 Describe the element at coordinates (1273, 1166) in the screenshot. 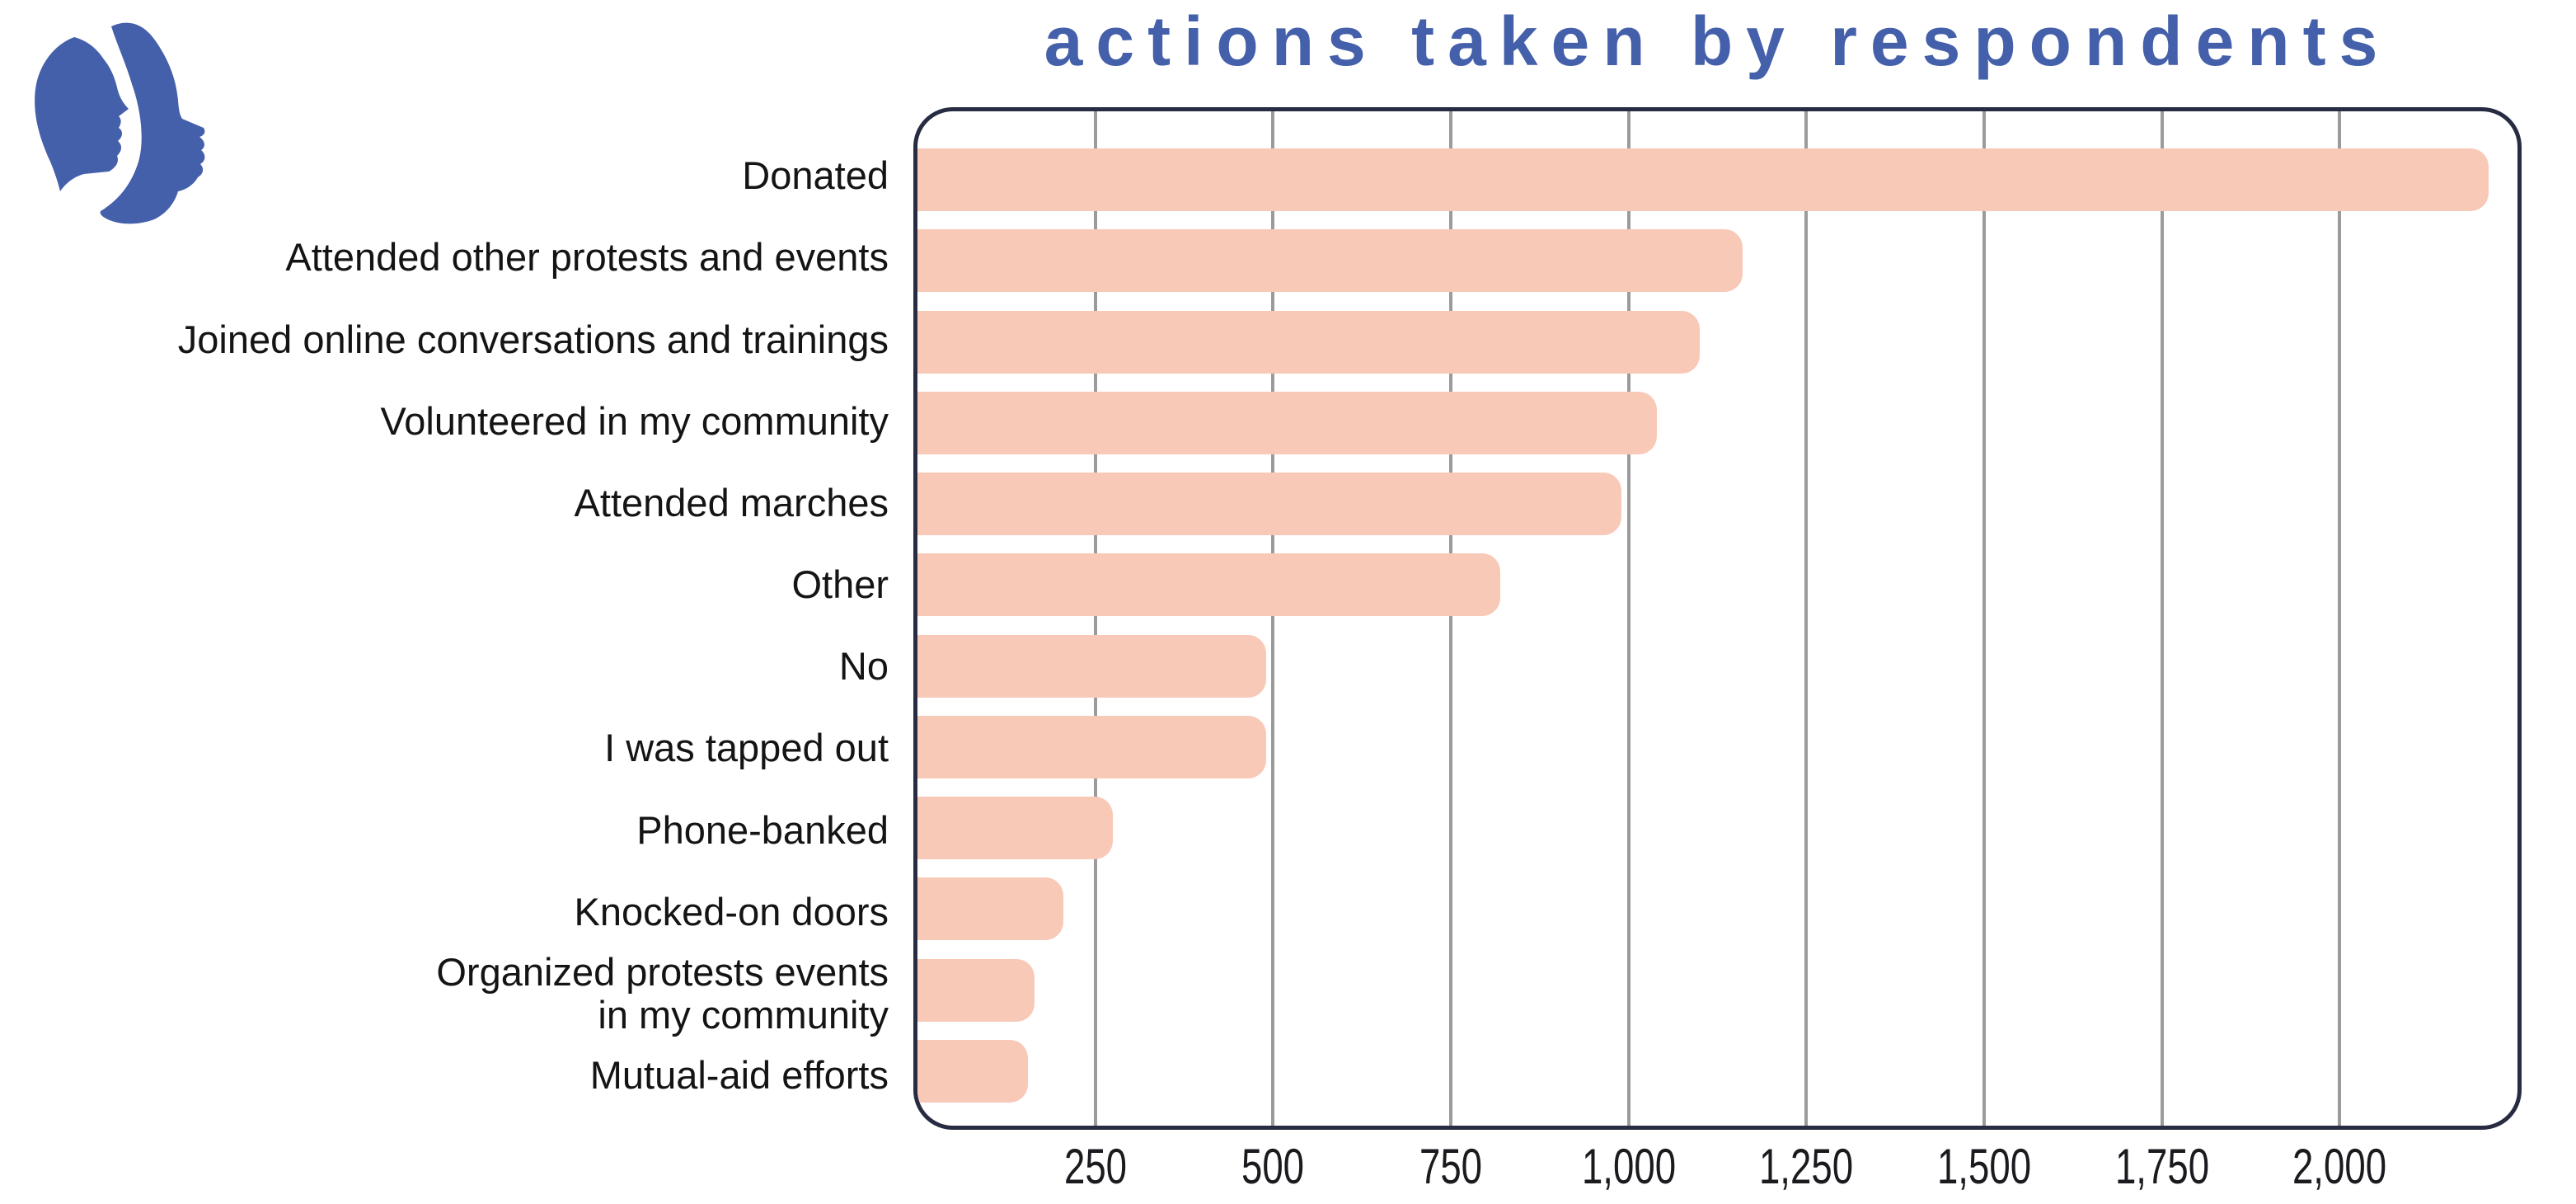

I see `x-axis-tick-label: 500` at that location.